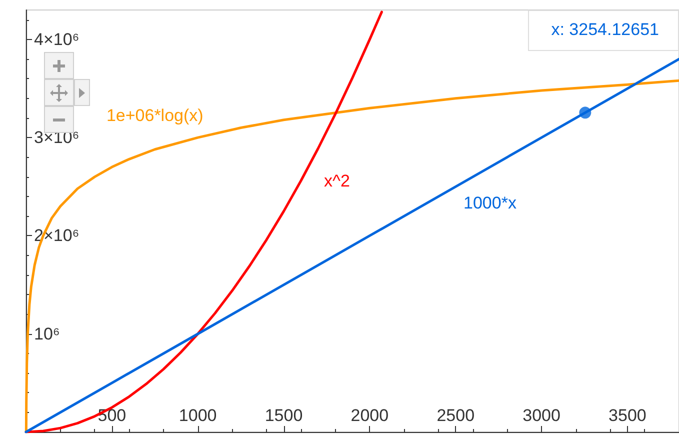 Image resolution: width=679 pixels, height=436 pixels. What do you see at coordinates (57, 39) in the screenshot?
I see `y-tick-label: 4×10⁶` at bounding box center [57, 39].